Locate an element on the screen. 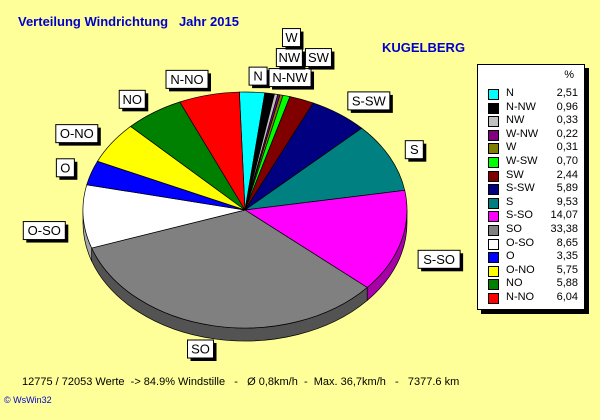  chart-title: Verteilung Windrichtung Jahr 2015 is located at coordinates (128, 21).